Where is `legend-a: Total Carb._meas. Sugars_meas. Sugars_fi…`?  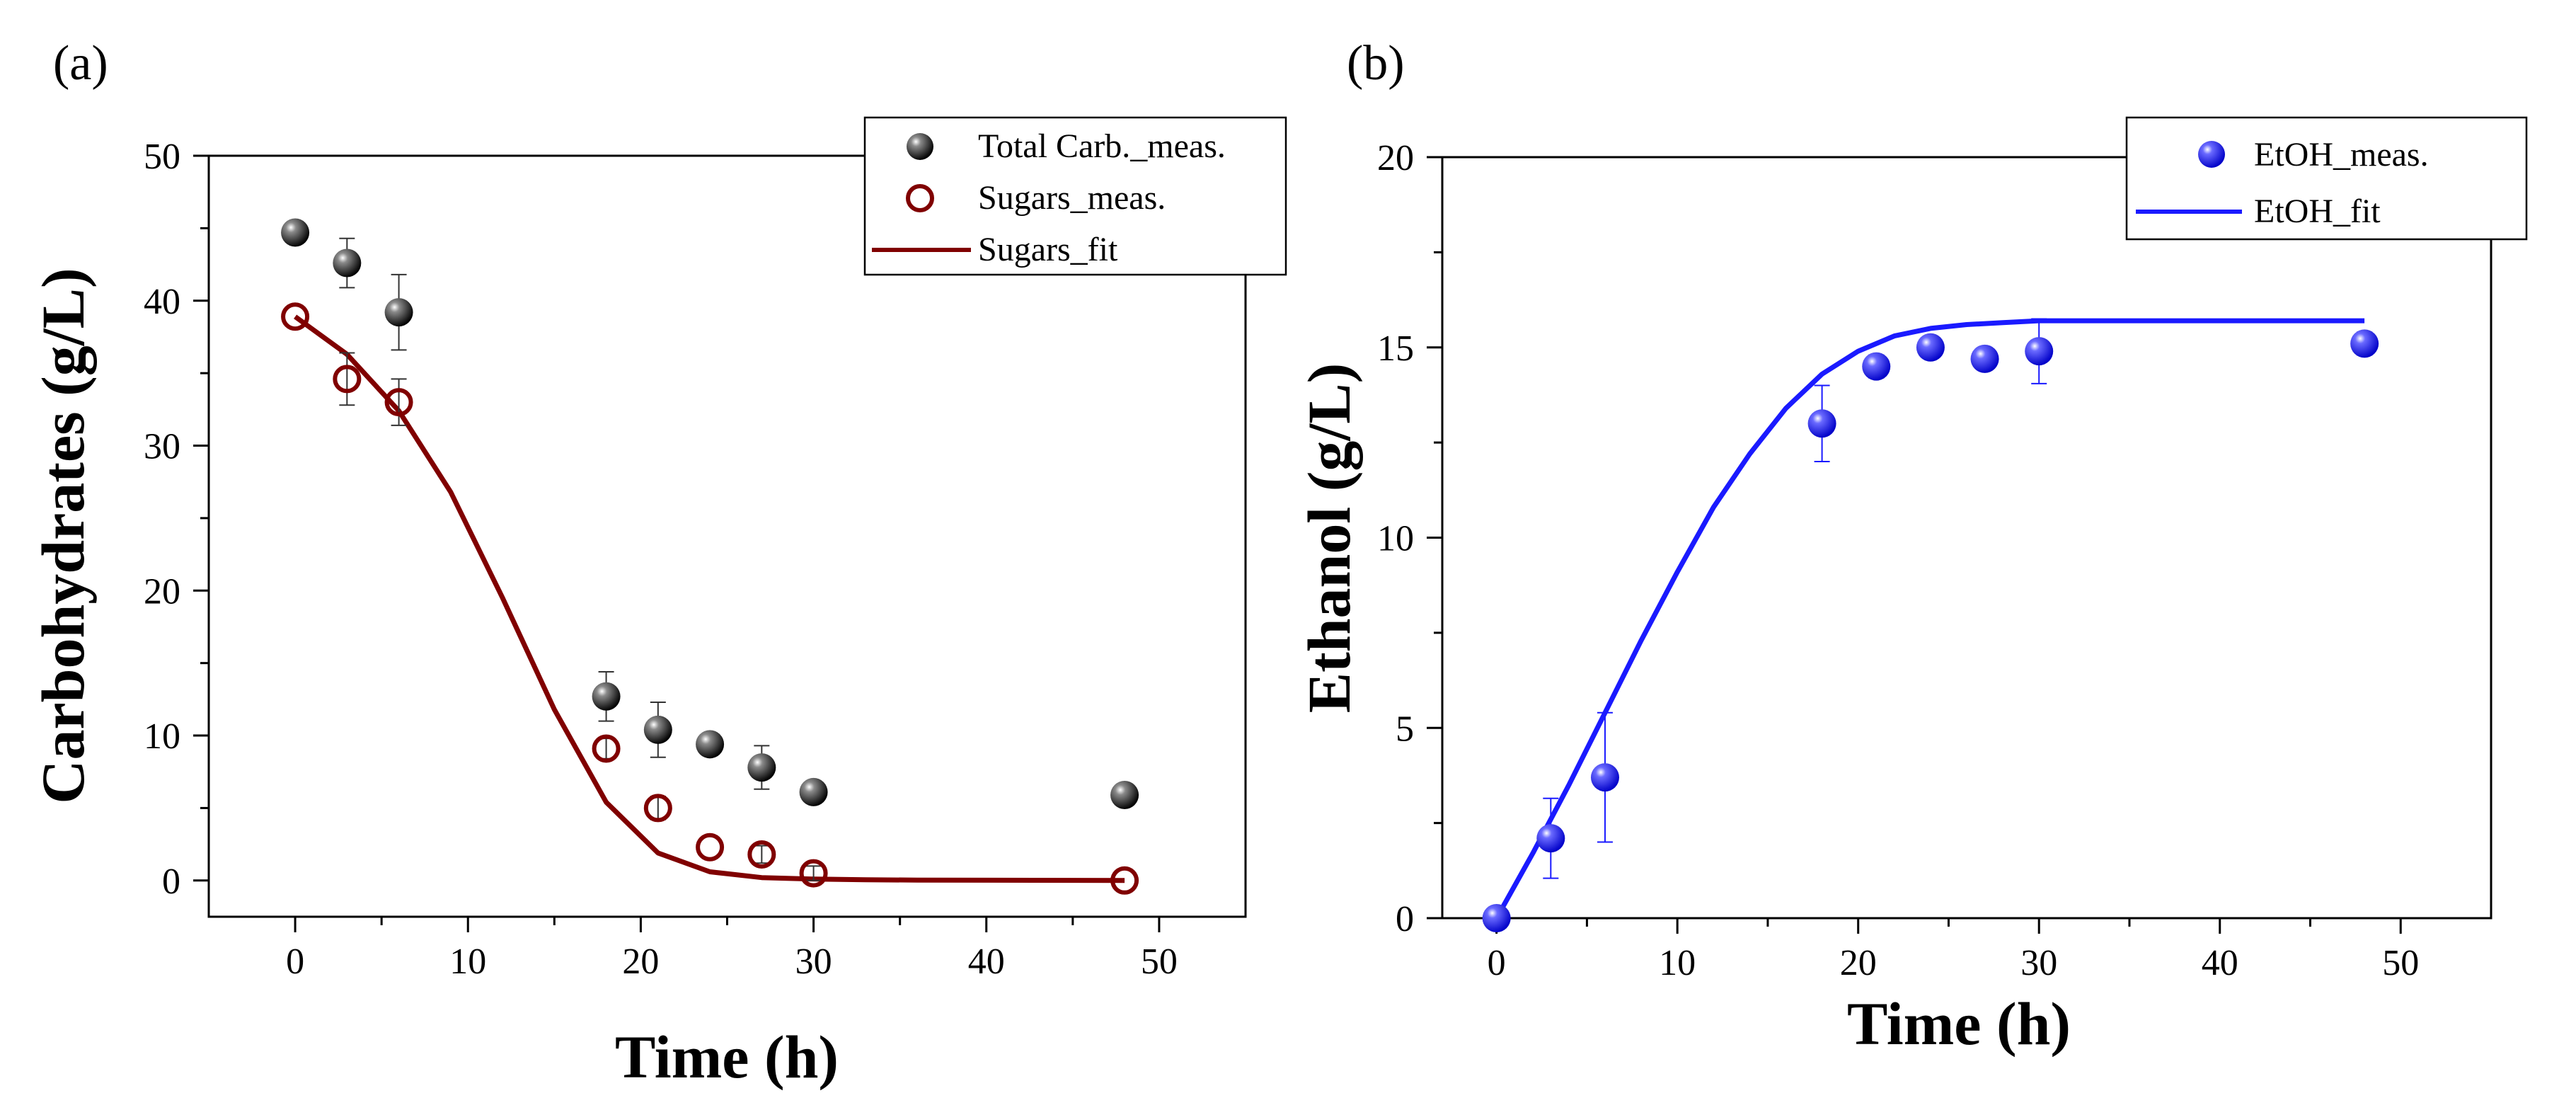 legend-a: Total Carb._meas. Sugars_meas. Sugars_fi… is located at coordinates (1075, 196).